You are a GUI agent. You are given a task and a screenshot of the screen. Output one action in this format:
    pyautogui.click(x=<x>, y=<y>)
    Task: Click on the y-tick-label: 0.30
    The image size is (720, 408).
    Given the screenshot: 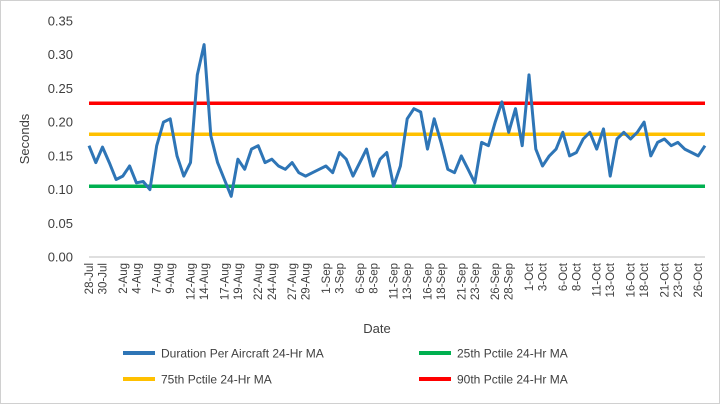 What is the action you would take?
    pyautogui.click(x=60, y=54)
    